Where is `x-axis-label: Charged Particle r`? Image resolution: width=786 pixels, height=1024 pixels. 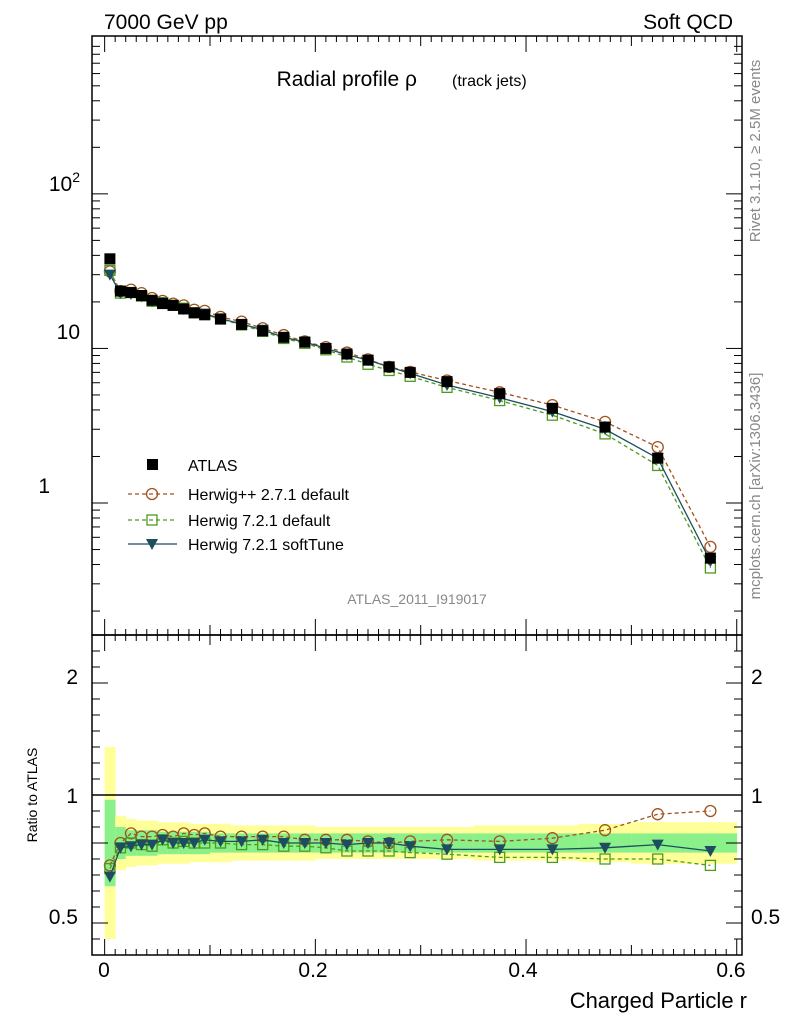 x-axis-label: Charged Particle r is located at coordinates (658, 1000).